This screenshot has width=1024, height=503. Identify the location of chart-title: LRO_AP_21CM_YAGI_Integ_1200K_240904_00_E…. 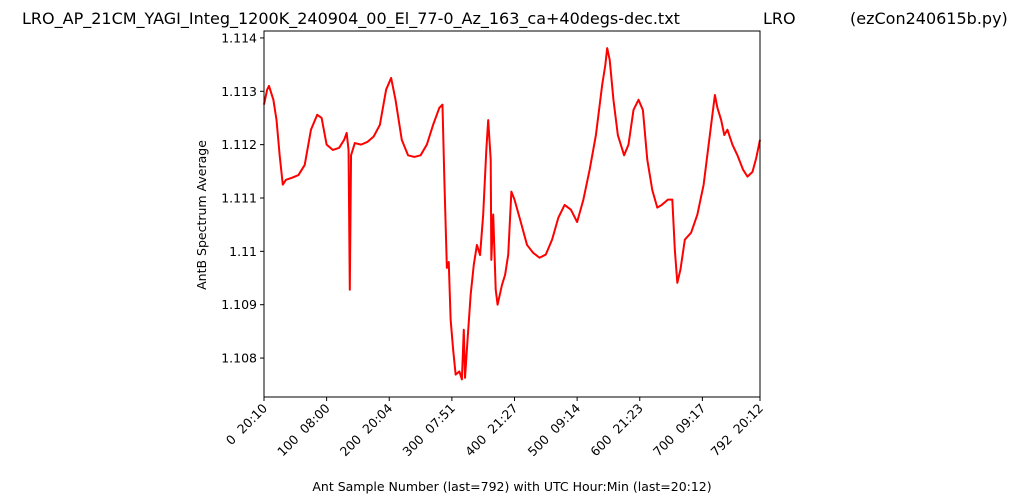
(351, 19).